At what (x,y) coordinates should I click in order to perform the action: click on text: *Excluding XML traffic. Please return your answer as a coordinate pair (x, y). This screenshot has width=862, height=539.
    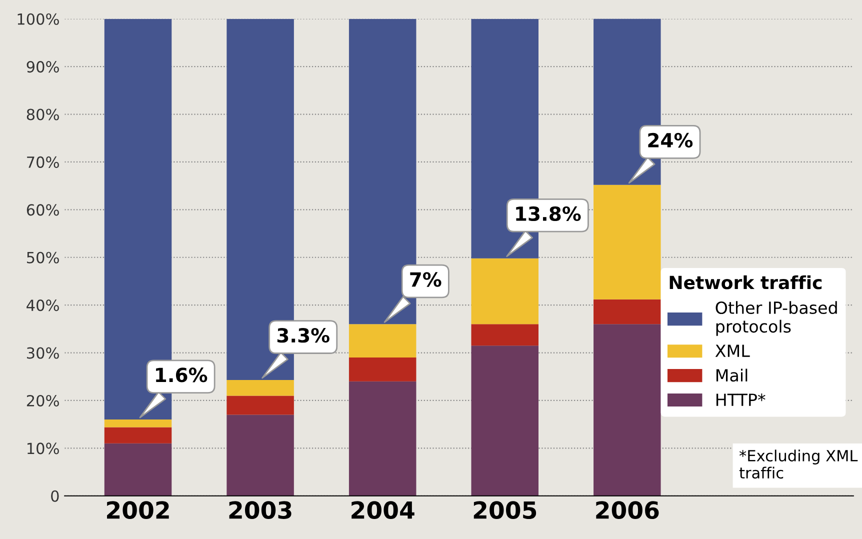
    Looking at the image, I should click on (798, 464).